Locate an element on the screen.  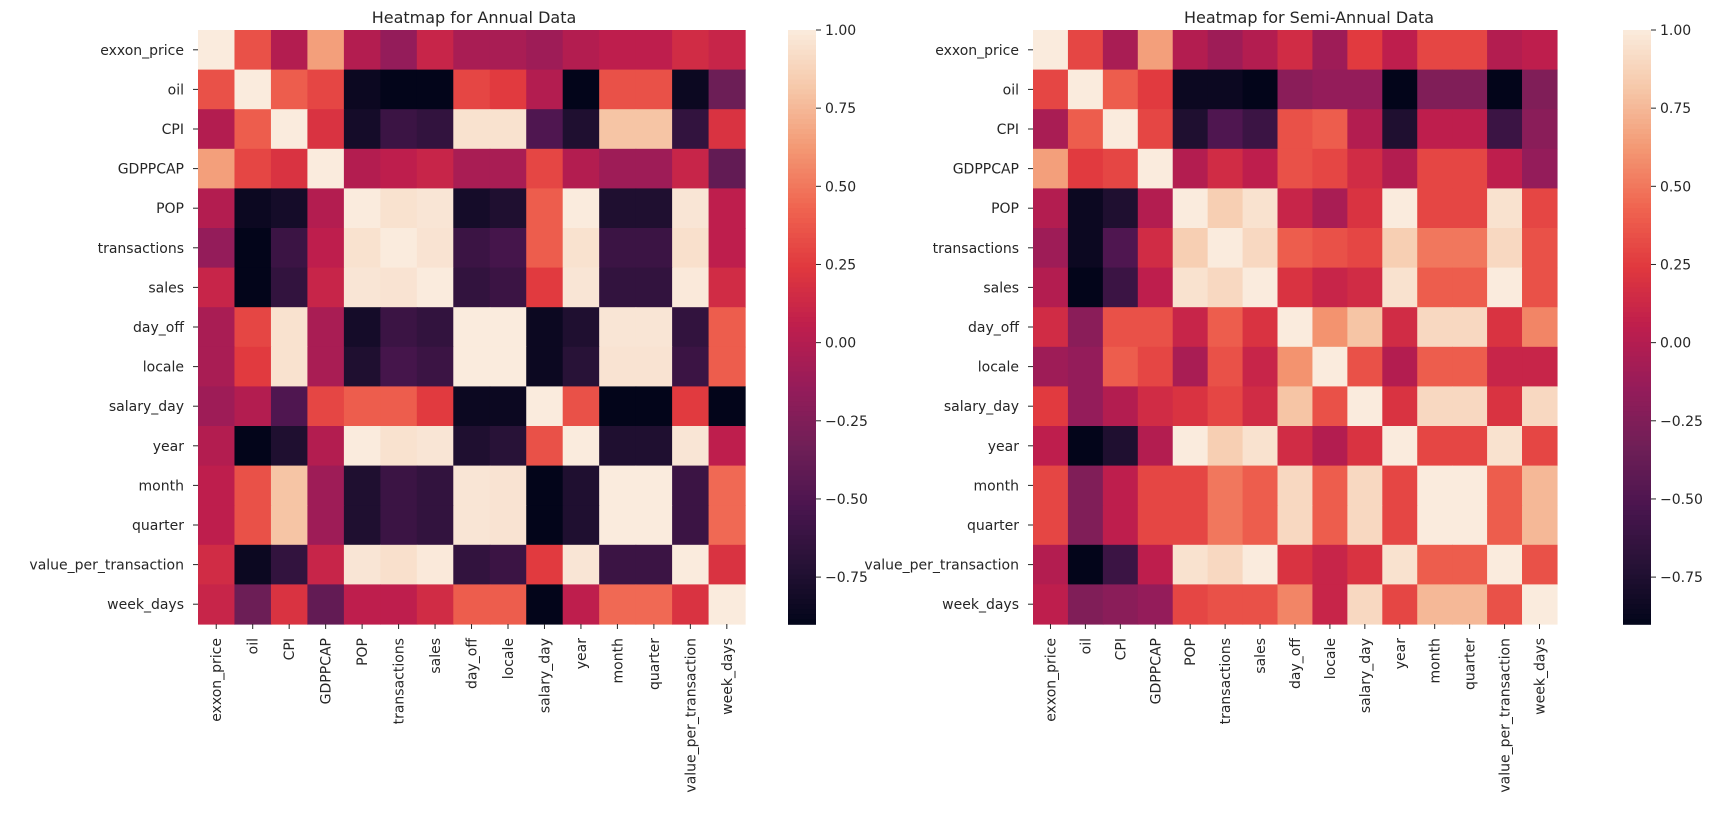
colorbar-tick-label: −0.50 is located at coordinates (1681, 500).